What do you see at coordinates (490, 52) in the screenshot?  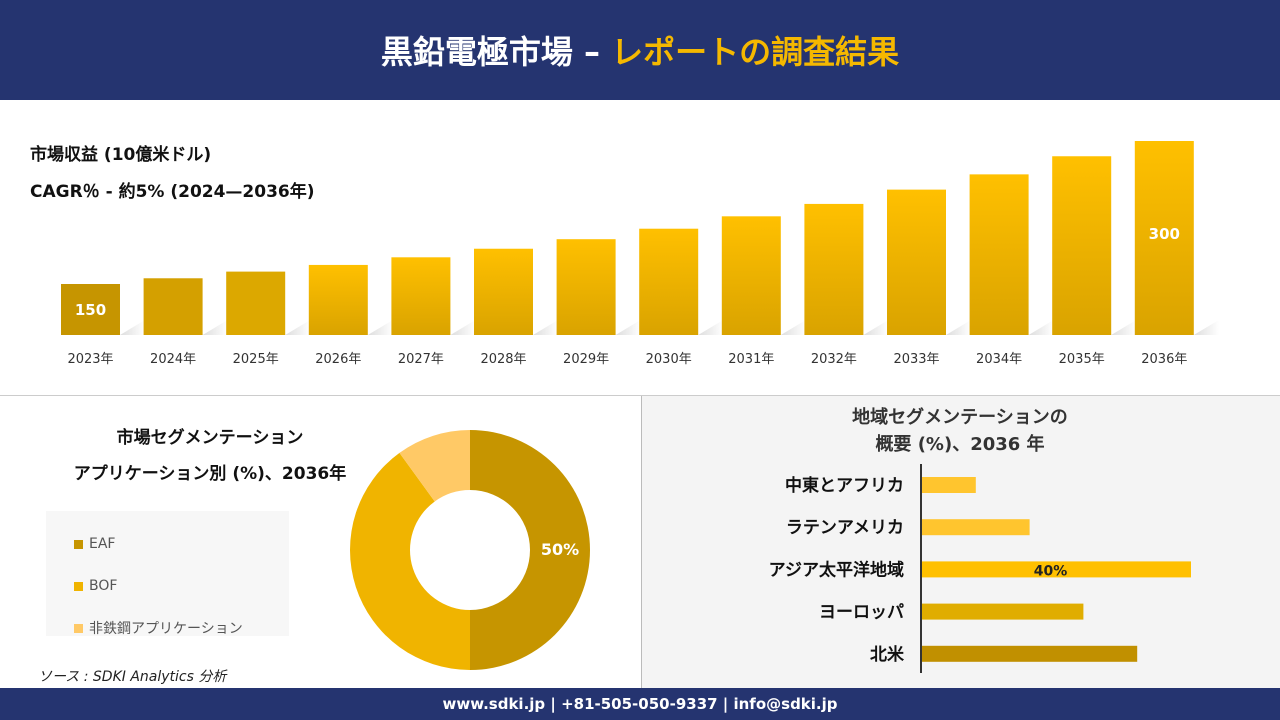 I see `title-main: 黒鉛電極市場 –` at bounding box center [490, 52].